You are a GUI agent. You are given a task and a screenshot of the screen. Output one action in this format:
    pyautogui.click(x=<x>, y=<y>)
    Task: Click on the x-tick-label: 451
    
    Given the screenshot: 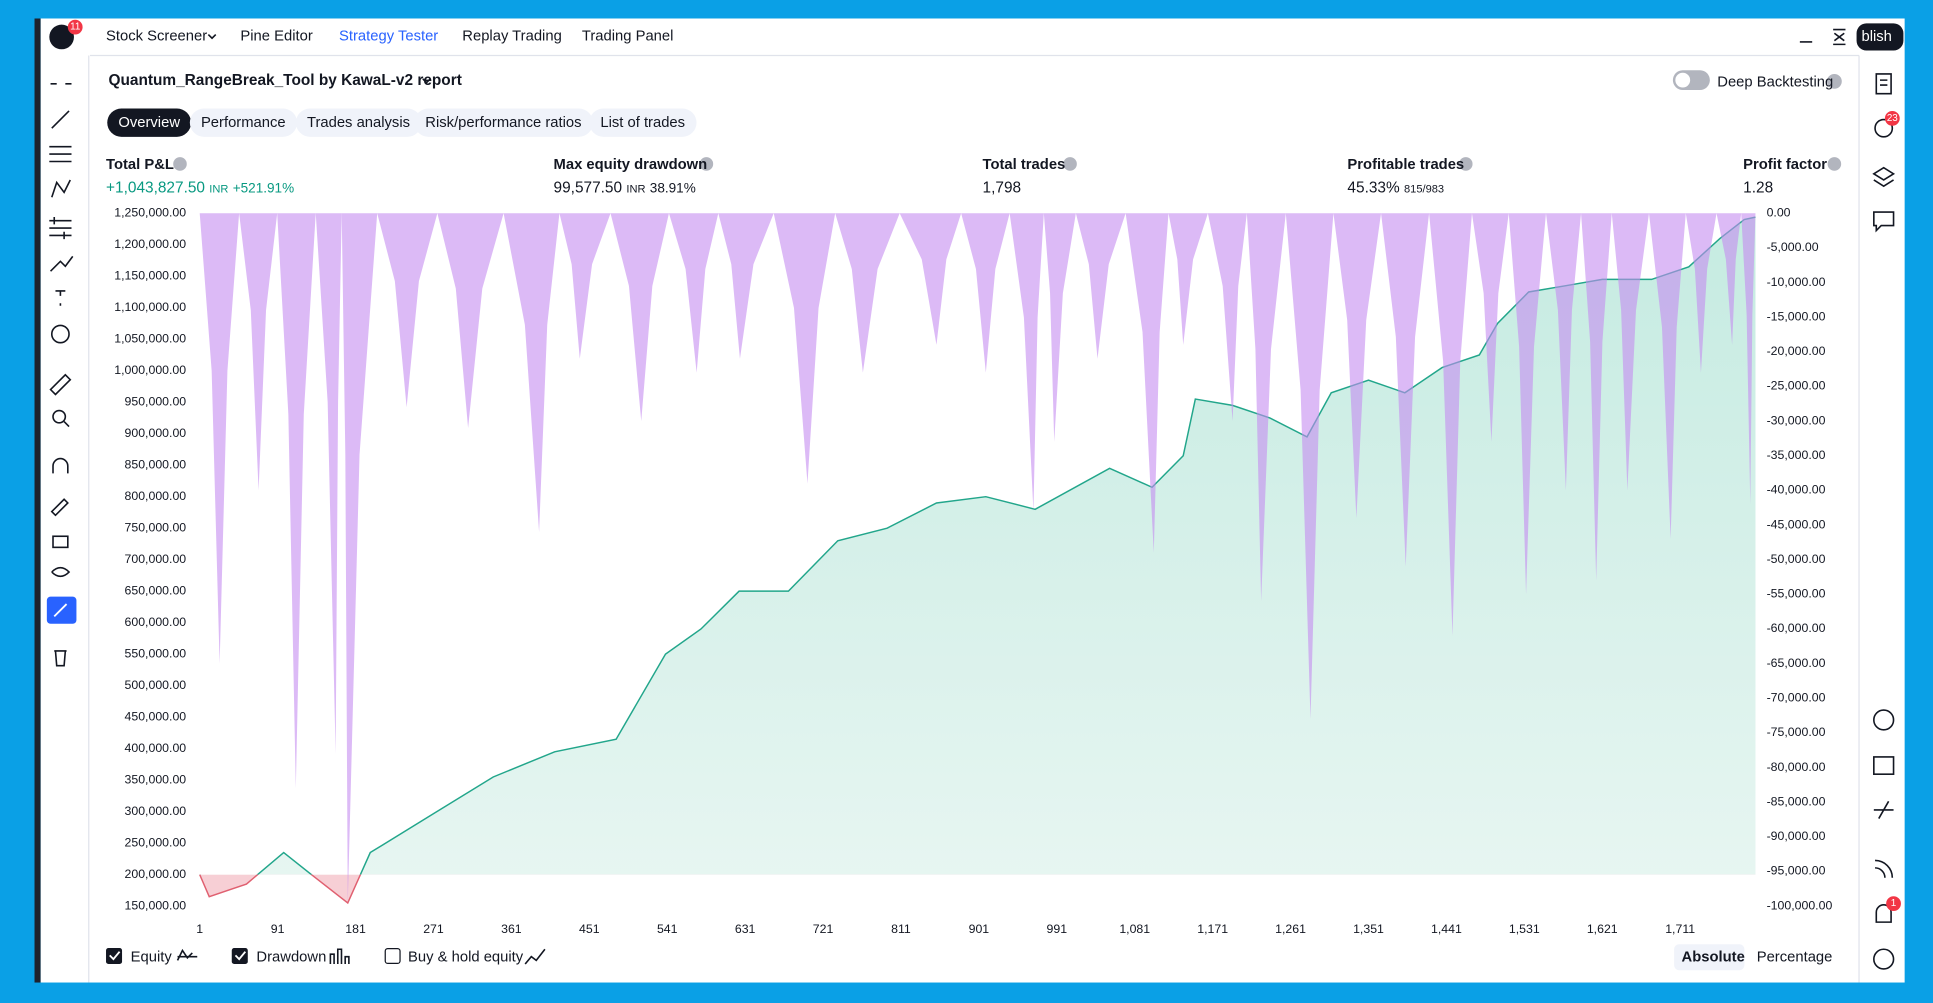 What is the action you would take?
    pyautogui.click(x=589, y=929)
    